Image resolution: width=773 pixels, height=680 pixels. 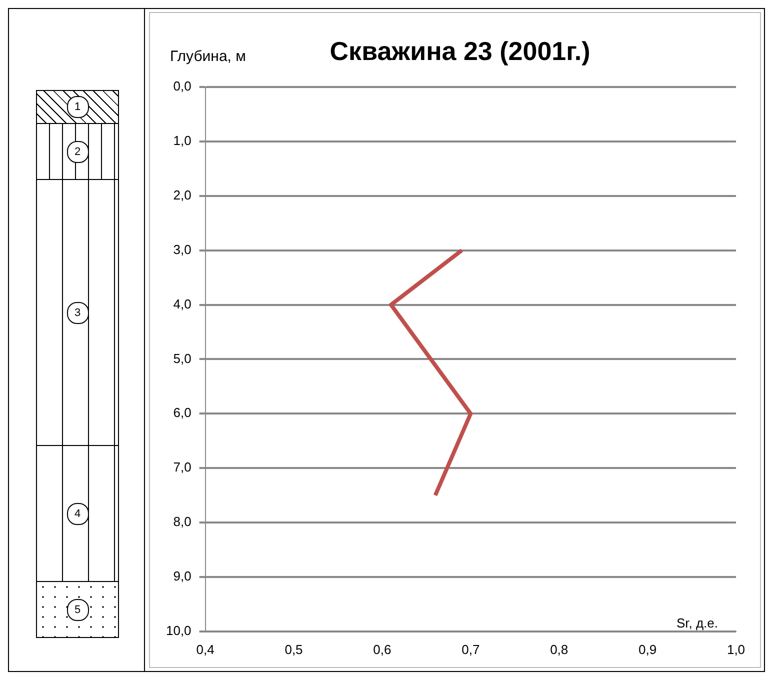 I want to click on y-axis-title: Глубина, м, so click(x=208, y=57).